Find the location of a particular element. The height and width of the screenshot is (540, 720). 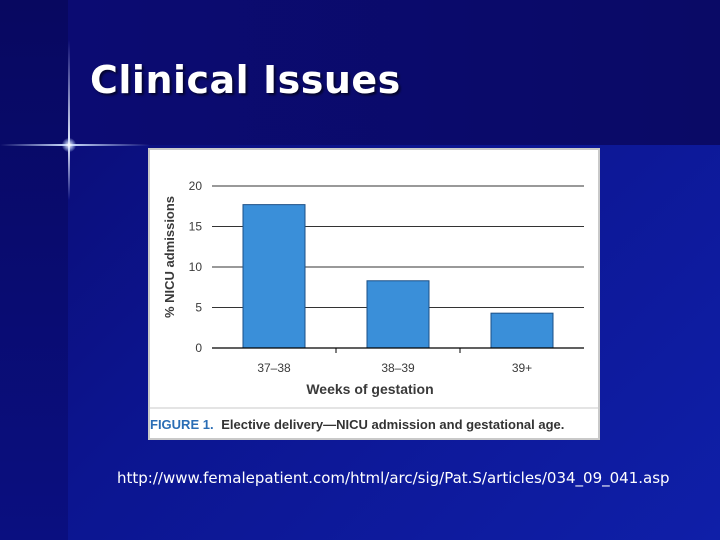

decor-sparkle is located at coordinates (69, 145).